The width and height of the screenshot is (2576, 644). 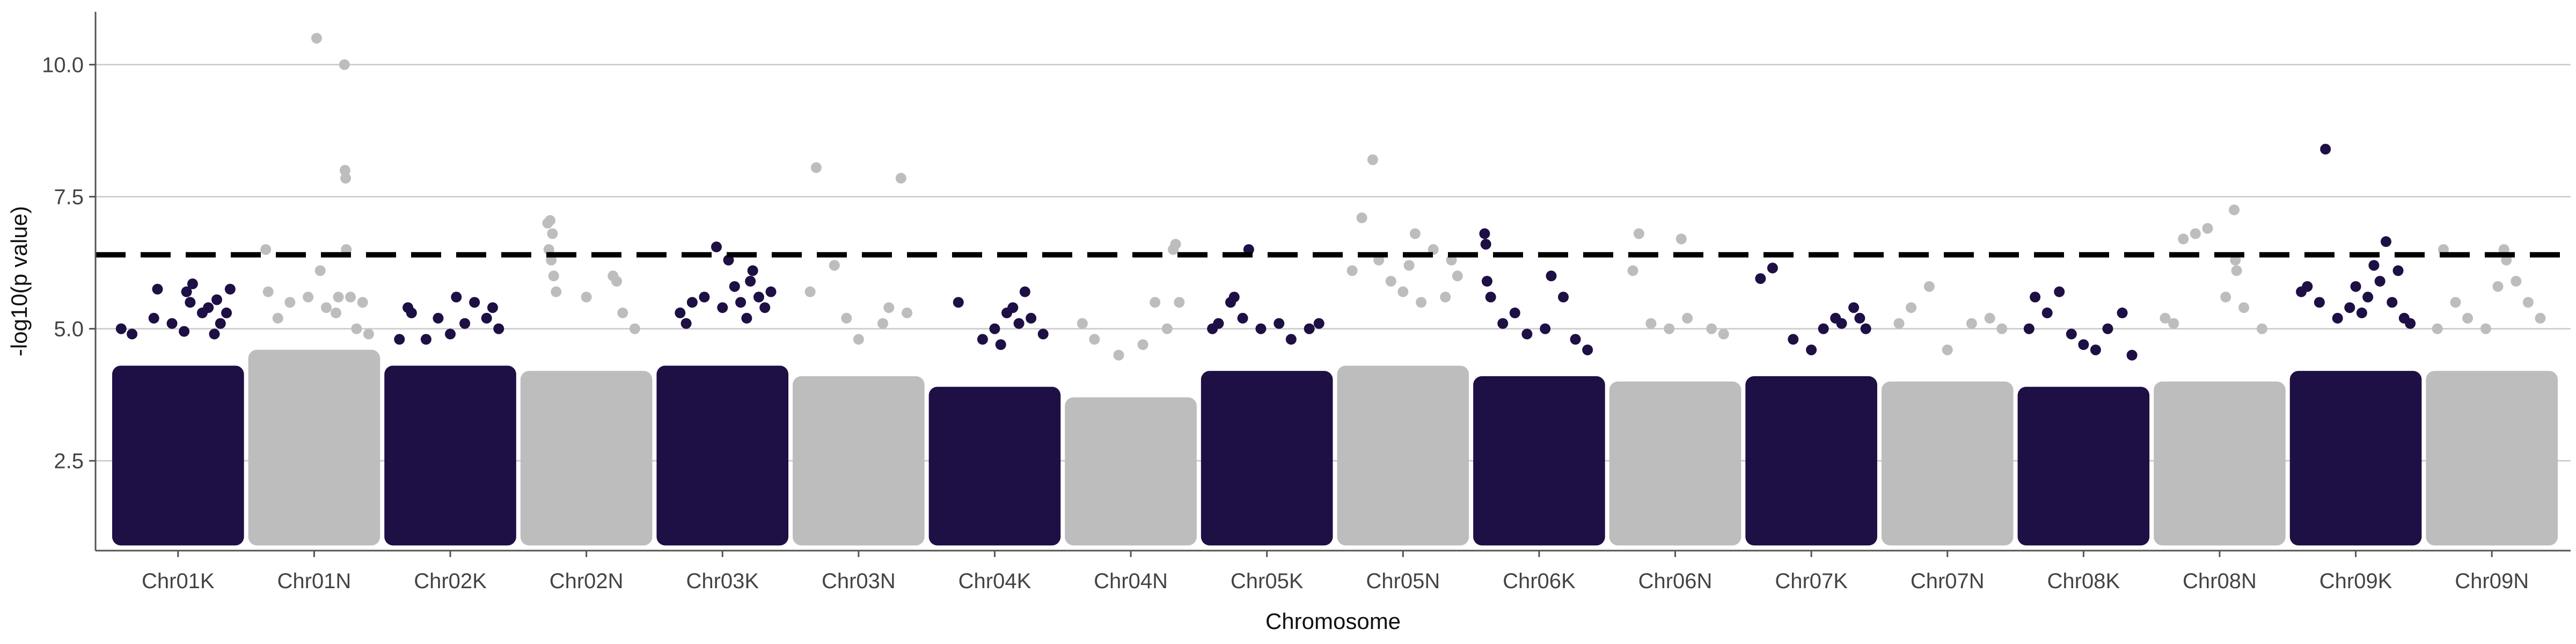 I want to click on x-tick-label: Chr05N, so click(x=1403, y=581).